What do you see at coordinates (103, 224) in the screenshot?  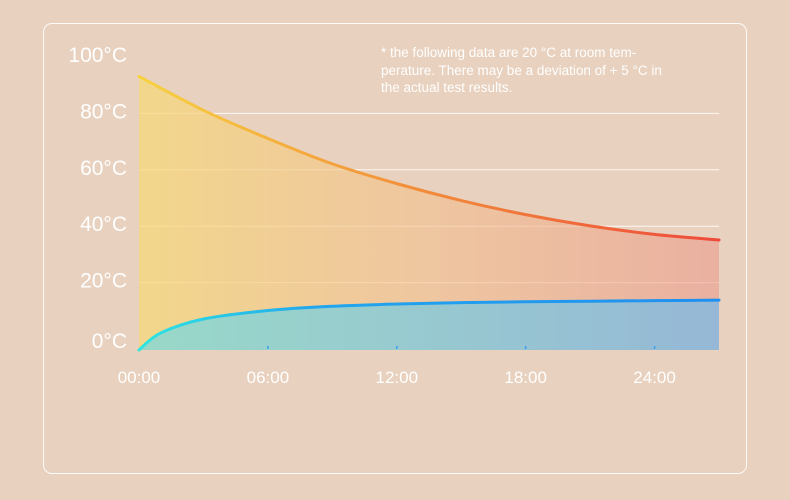 I see `y-tick-label: 40°C` at bounding box center [103, 224].